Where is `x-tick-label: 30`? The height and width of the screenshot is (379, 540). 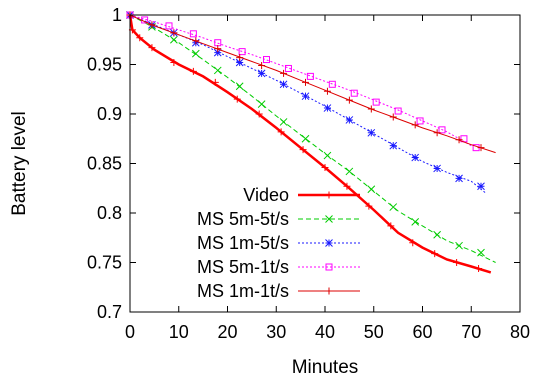 x-tick-label: 30 is located at coordinates (276, 332).